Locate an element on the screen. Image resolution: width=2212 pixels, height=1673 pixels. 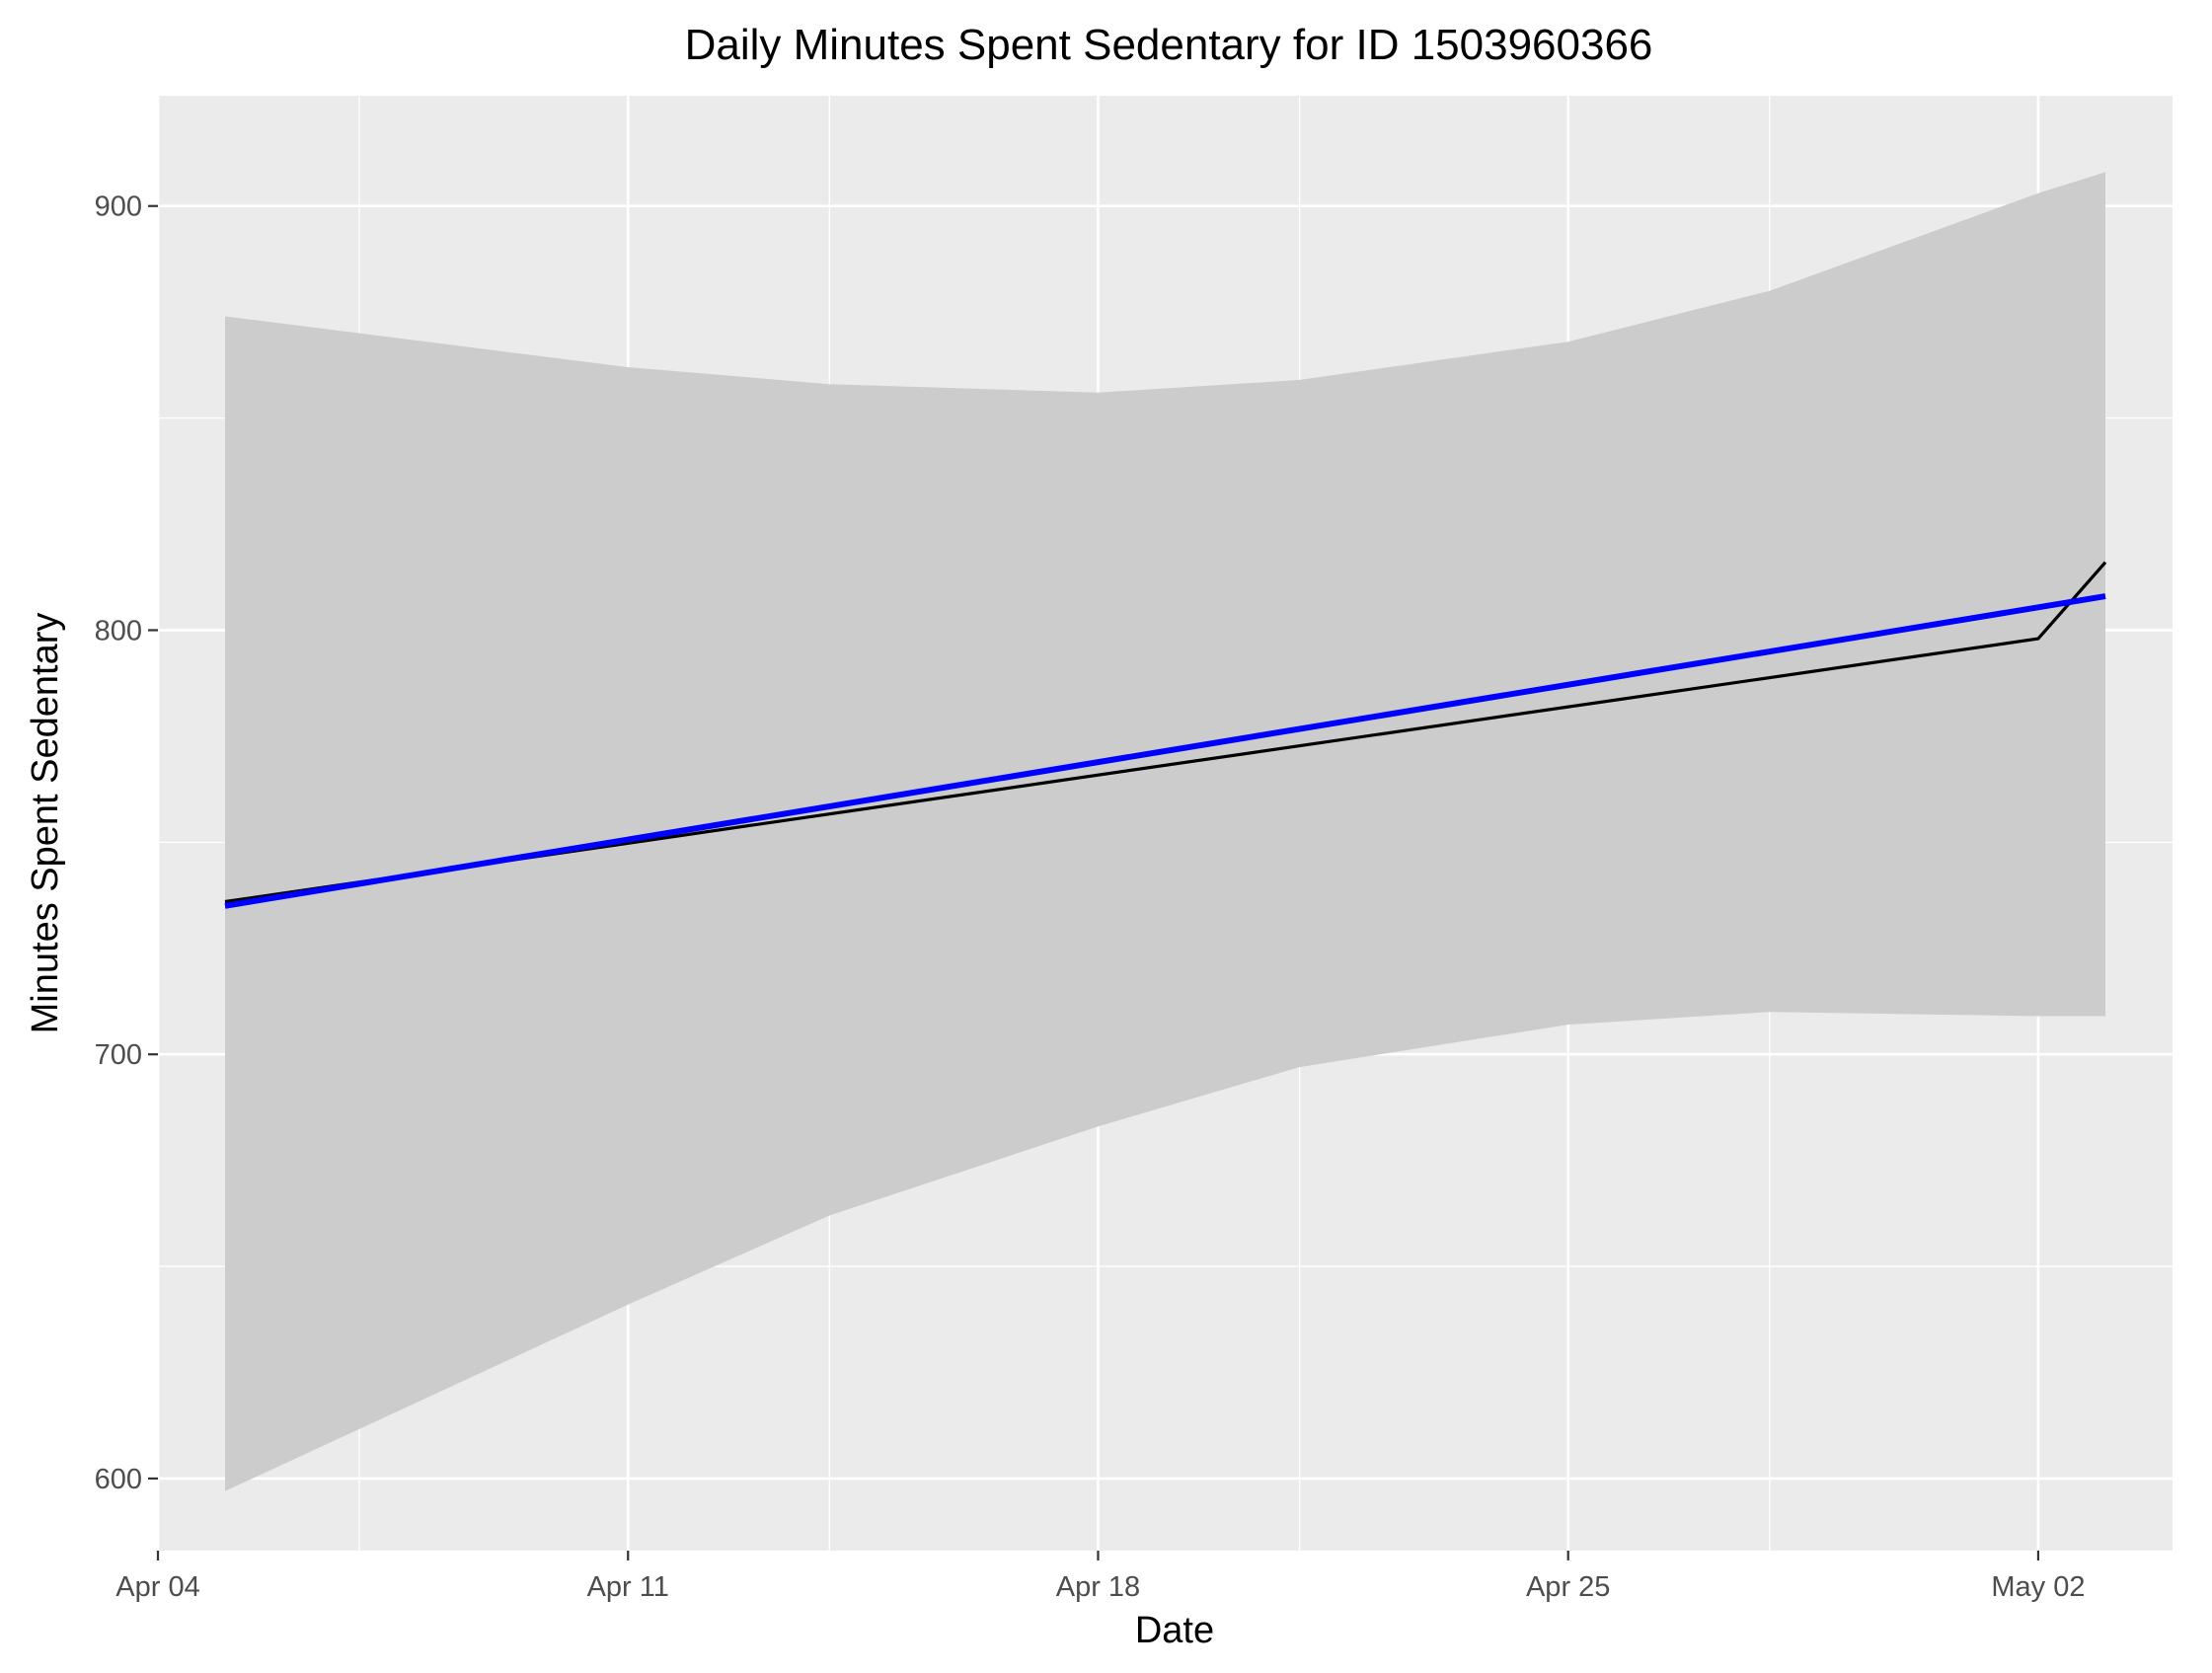
x-axis-title: Date is located at coordinates (1174, 1630).